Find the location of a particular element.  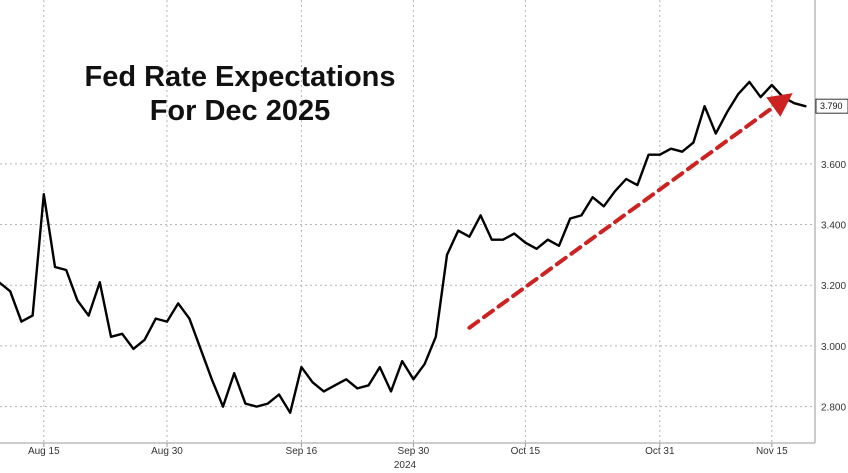

last-value-tag: 3.790 is located at coordinates (831, 106).